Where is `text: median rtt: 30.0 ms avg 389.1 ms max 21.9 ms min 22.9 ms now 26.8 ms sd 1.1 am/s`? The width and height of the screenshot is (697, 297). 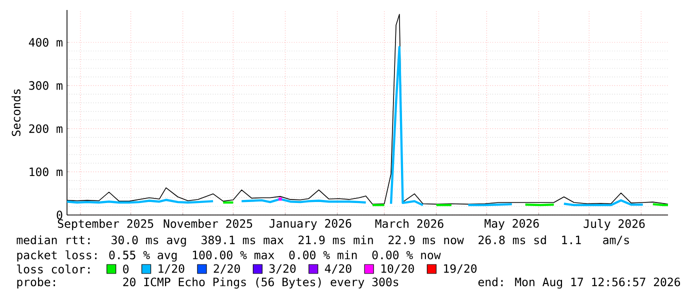
text: median rtt: 30.0 ms avg 389.1 ms max 21.9 ms min 22.9 ms now 26.8 ms sd 1.1 am/s is located at coordinates (322, 241).